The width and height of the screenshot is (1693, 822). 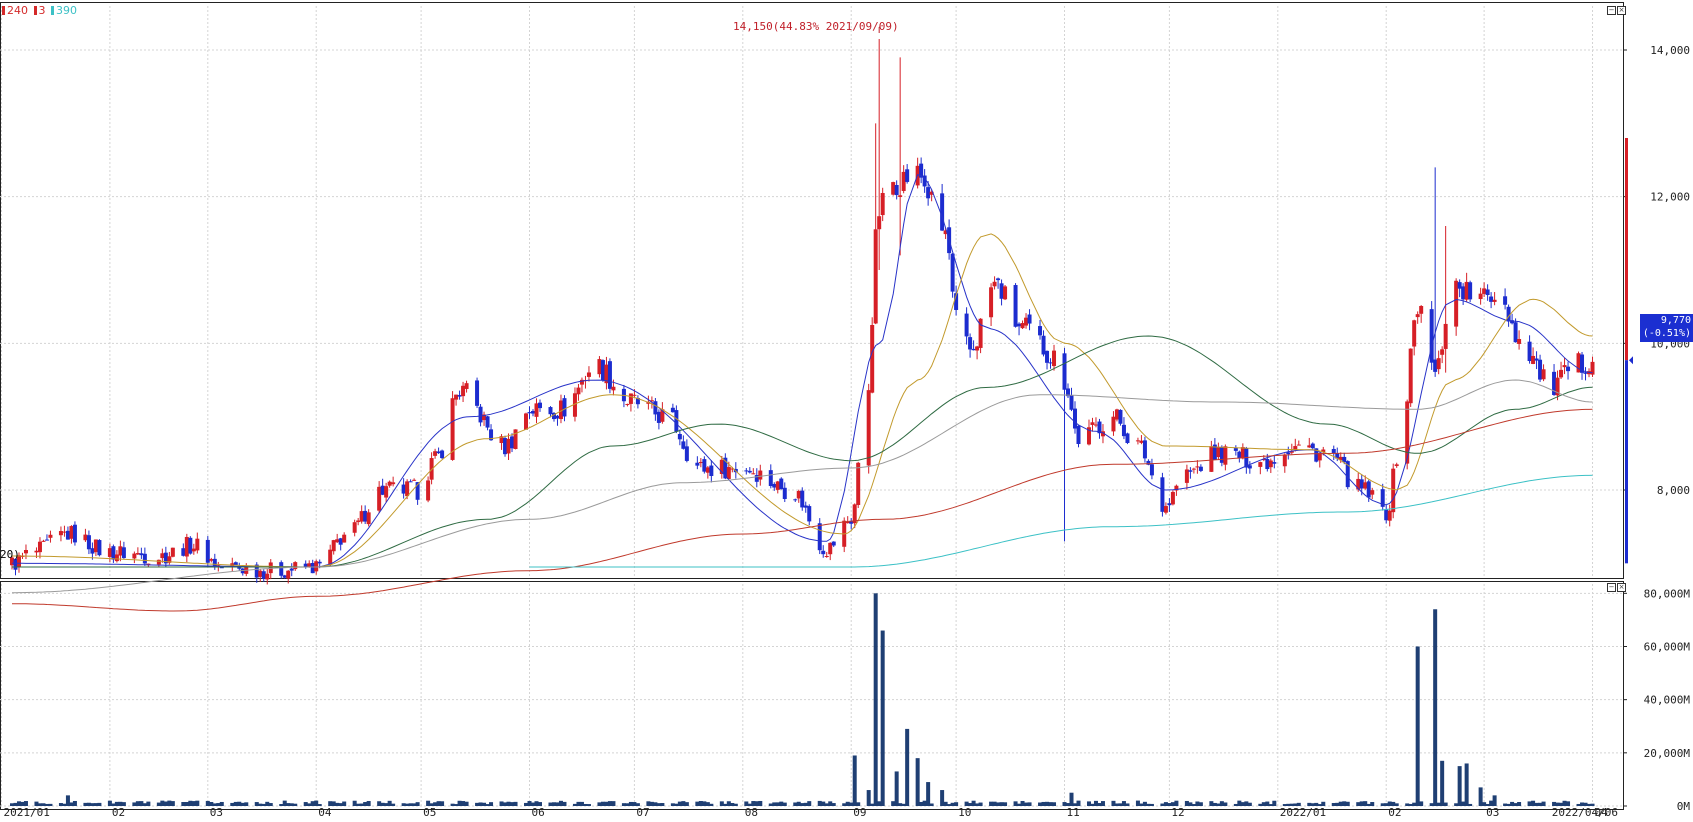 What do you see at coordinates (1303, 812) in the screenshot?
I see `x-tick-label: 2022/01` at bounding box center [1303, 812].